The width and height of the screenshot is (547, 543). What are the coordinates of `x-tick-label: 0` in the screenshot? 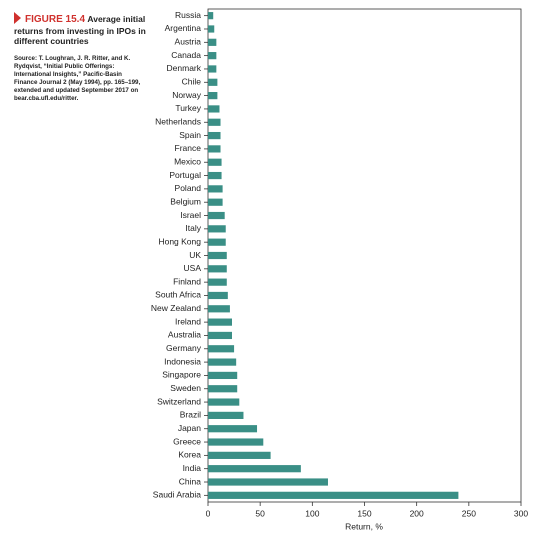 It's located at (208, 513).